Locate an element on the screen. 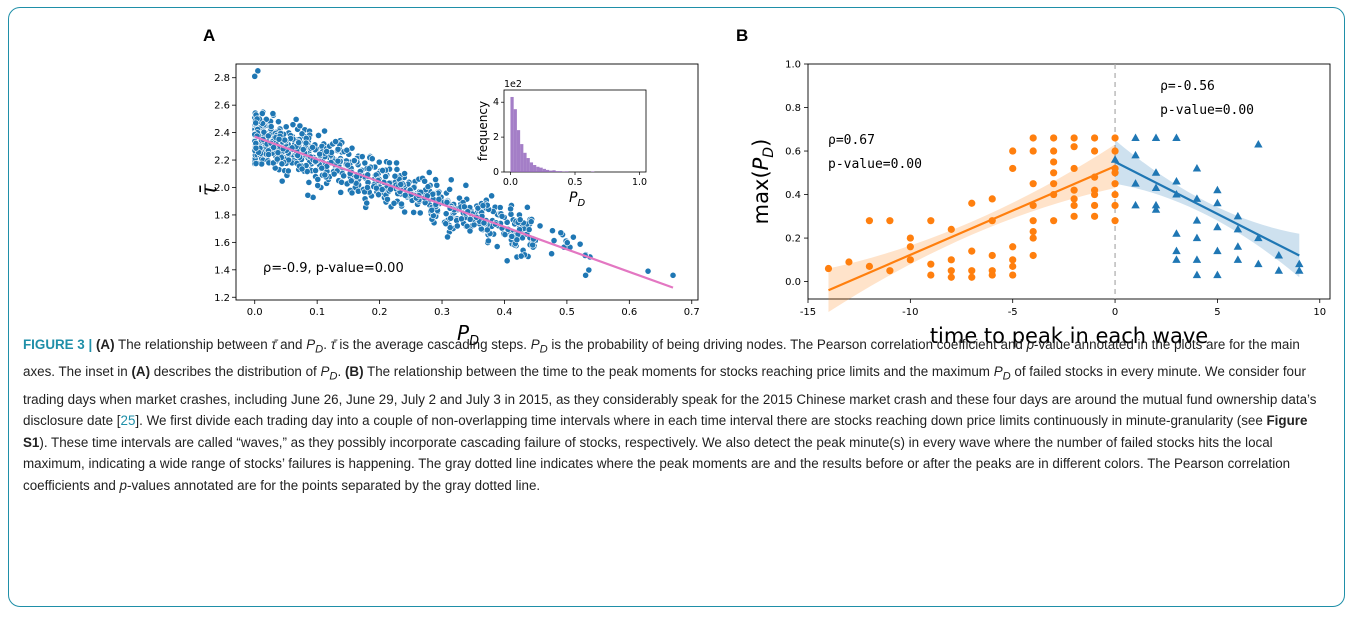  x-tick-label: 0.7 is located at coordinates (692, 312).